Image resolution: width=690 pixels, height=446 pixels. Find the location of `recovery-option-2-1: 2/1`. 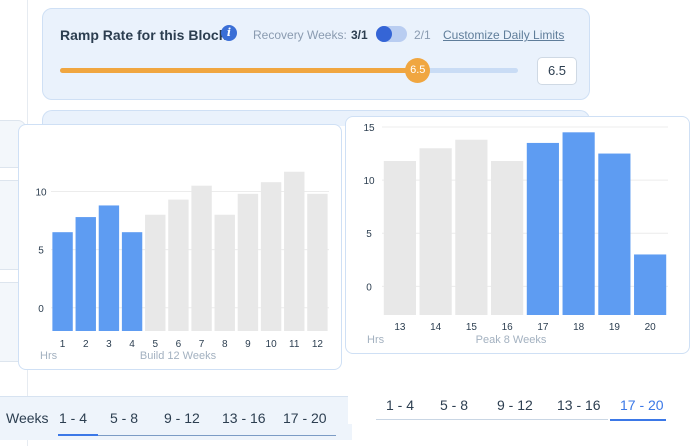

recovery-option-2-1: 2/1 is located at coordinates (422, 35).